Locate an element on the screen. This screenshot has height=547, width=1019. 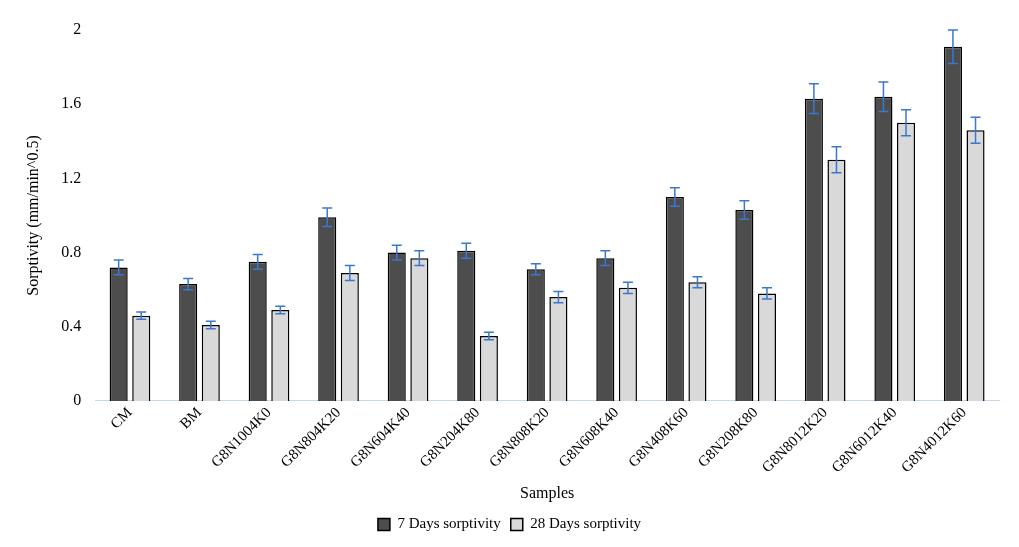
y-tick-label: 2 is located at coordinates (77, 29).